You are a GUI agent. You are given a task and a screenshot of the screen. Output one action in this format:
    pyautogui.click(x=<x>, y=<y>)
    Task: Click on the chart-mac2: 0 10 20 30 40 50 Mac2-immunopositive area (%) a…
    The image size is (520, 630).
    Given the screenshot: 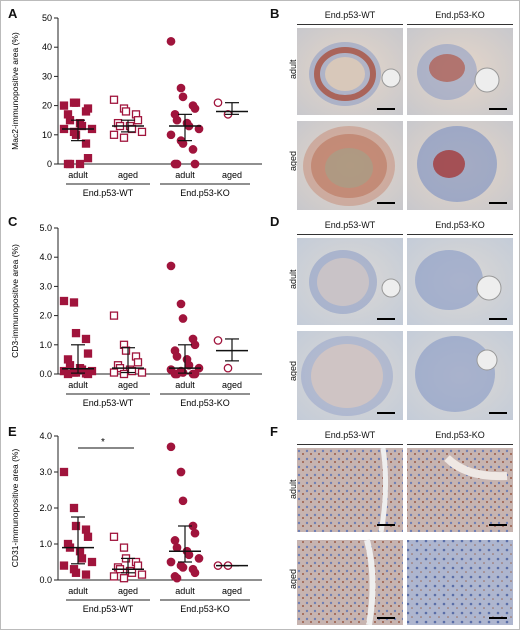 What is the action you would take?
    pyautogui.click(x=136, y=105)
    